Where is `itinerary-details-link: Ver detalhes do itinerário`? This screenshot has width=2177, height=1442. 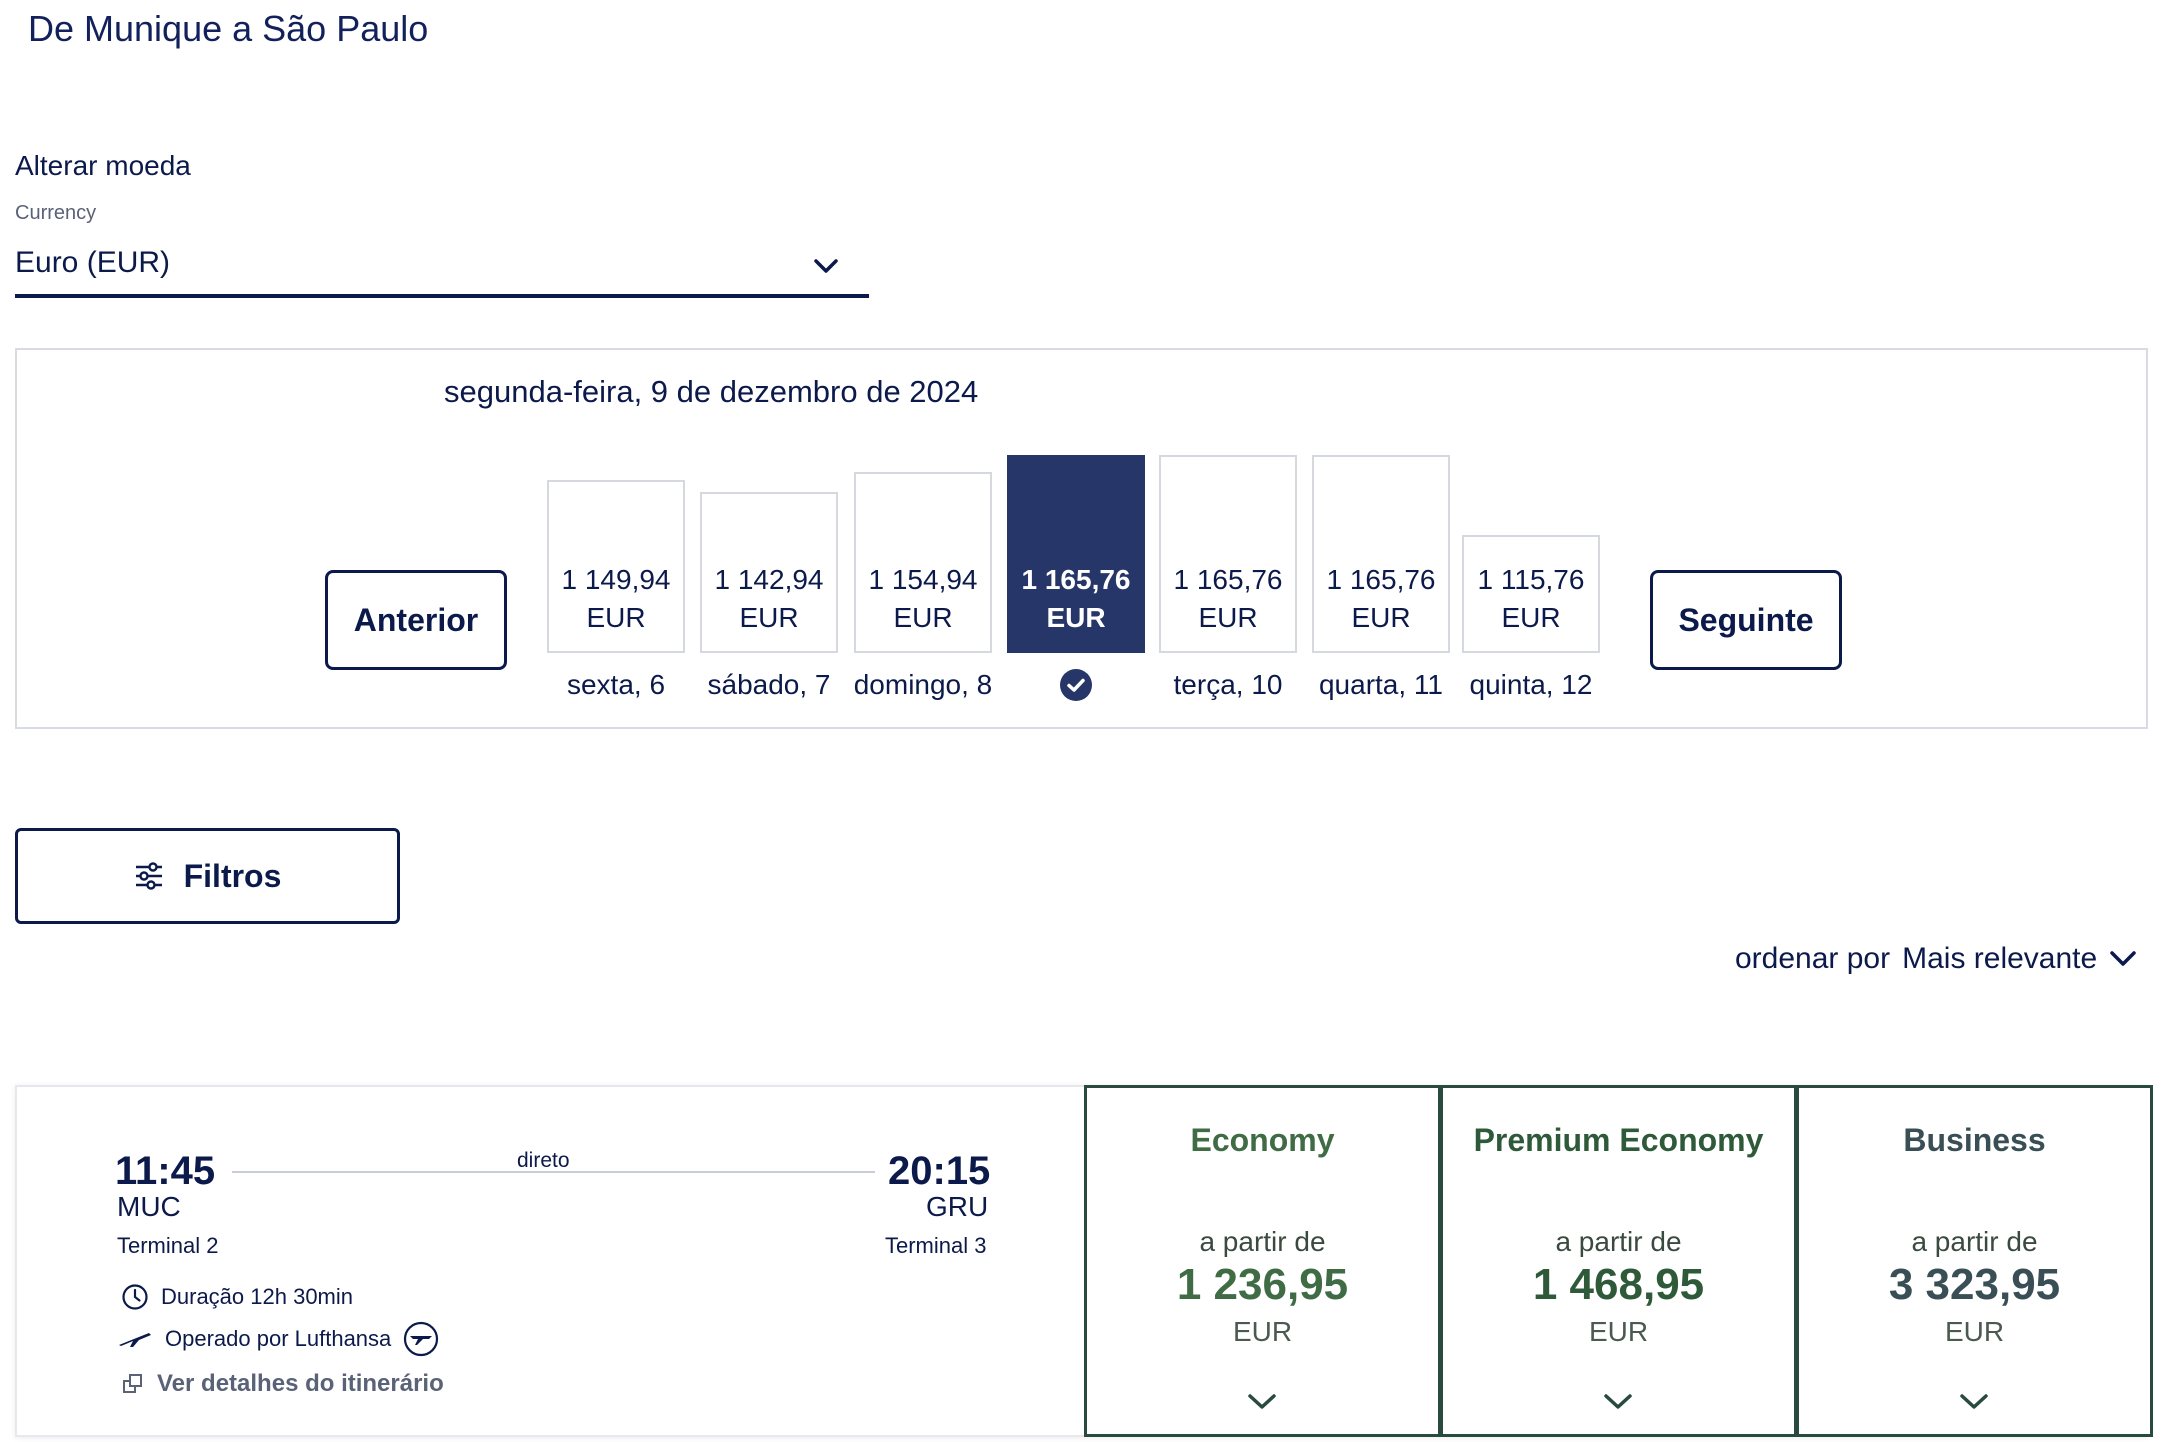
itinerary-details-link: Ver detalhes do itinerário is located at coordinates (282, 1384).